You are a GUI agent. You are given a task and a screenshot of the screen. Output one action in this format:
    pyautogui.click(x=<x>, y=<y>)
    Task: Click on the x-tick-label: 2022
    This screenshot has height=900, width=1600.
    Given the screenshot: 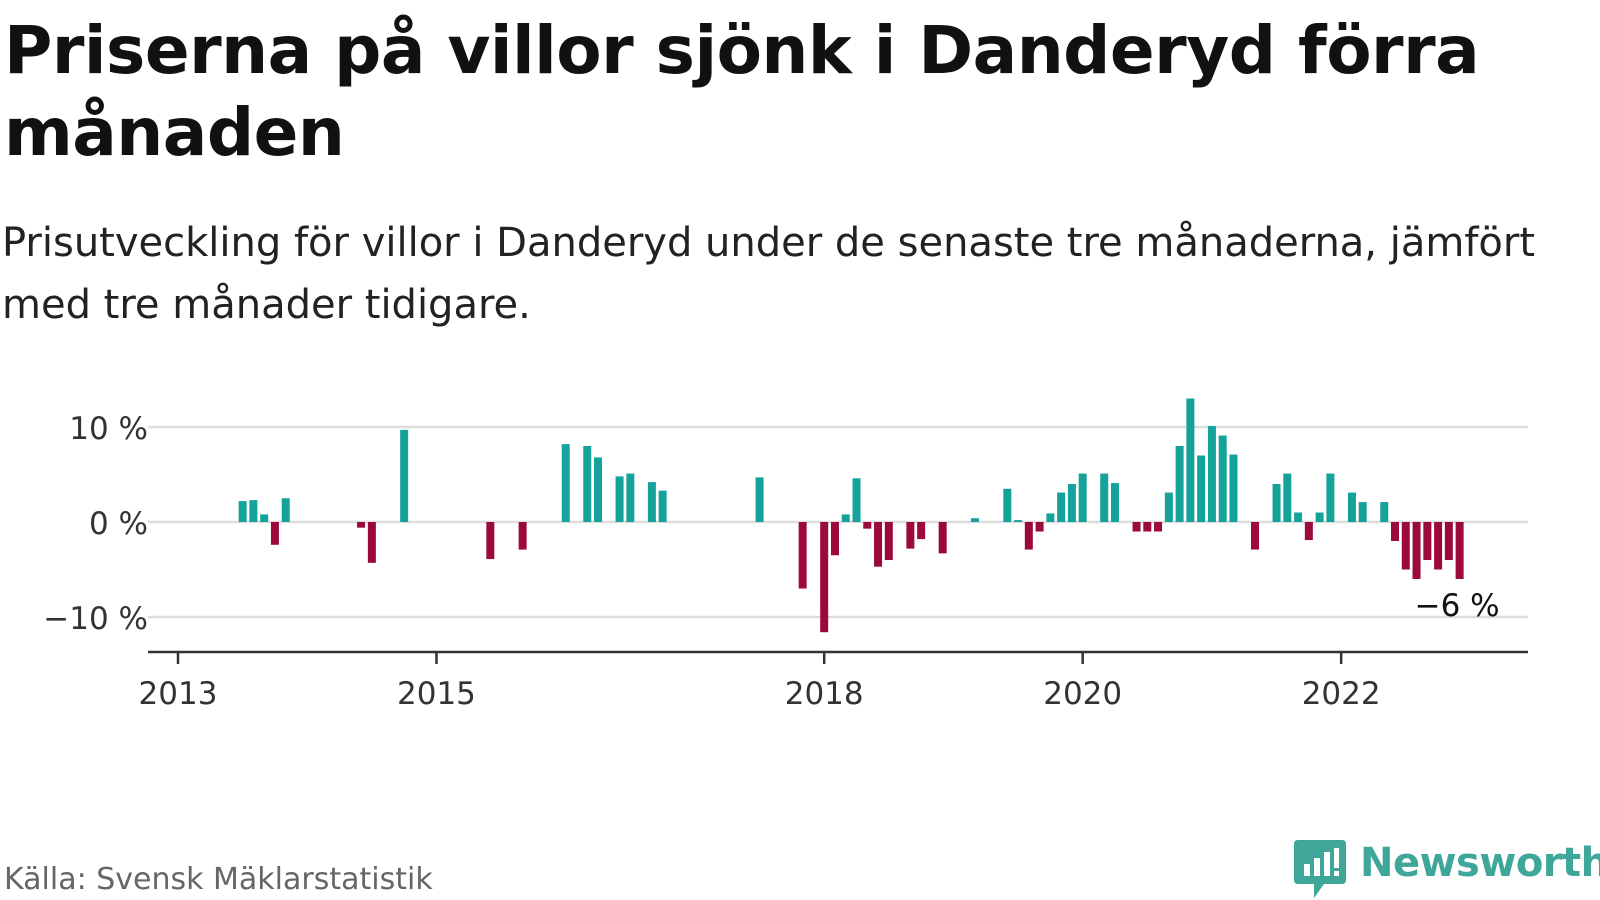 What is the action you would take?
    pyautogui.click(x=1341, y=694)
    